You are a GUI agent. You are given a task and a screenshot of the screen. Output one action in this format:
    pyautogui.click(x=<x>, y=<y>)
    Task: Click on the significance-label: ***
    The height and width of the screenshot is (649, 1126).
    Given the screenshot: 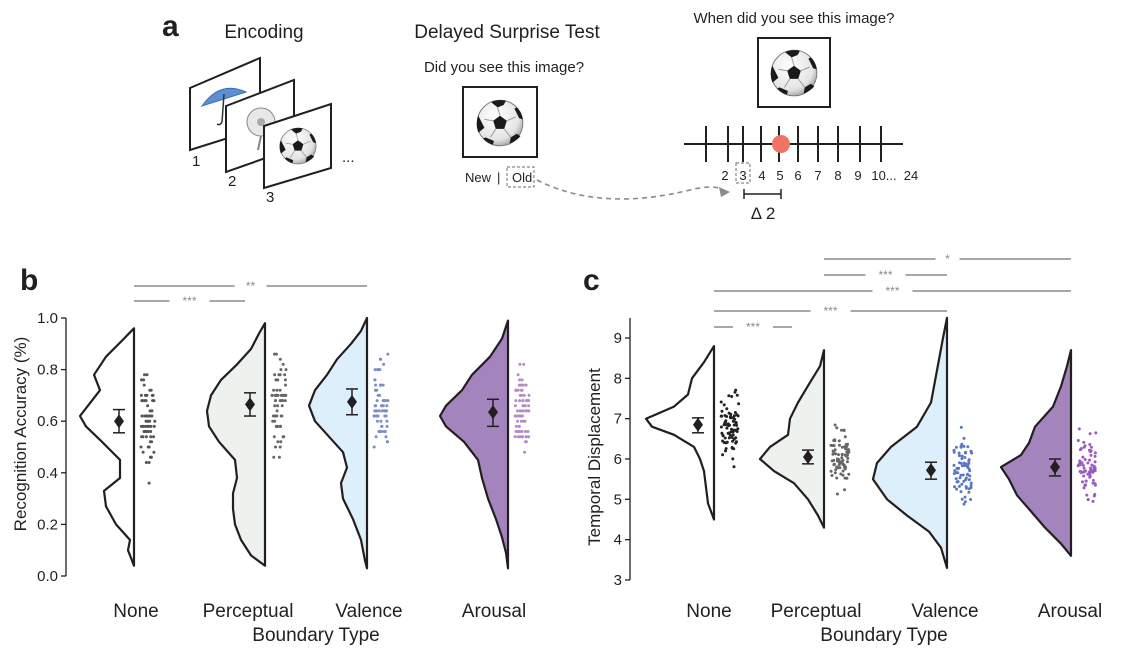 What is the action you would take?
    pyautogui.click(x=189, y=301)
    